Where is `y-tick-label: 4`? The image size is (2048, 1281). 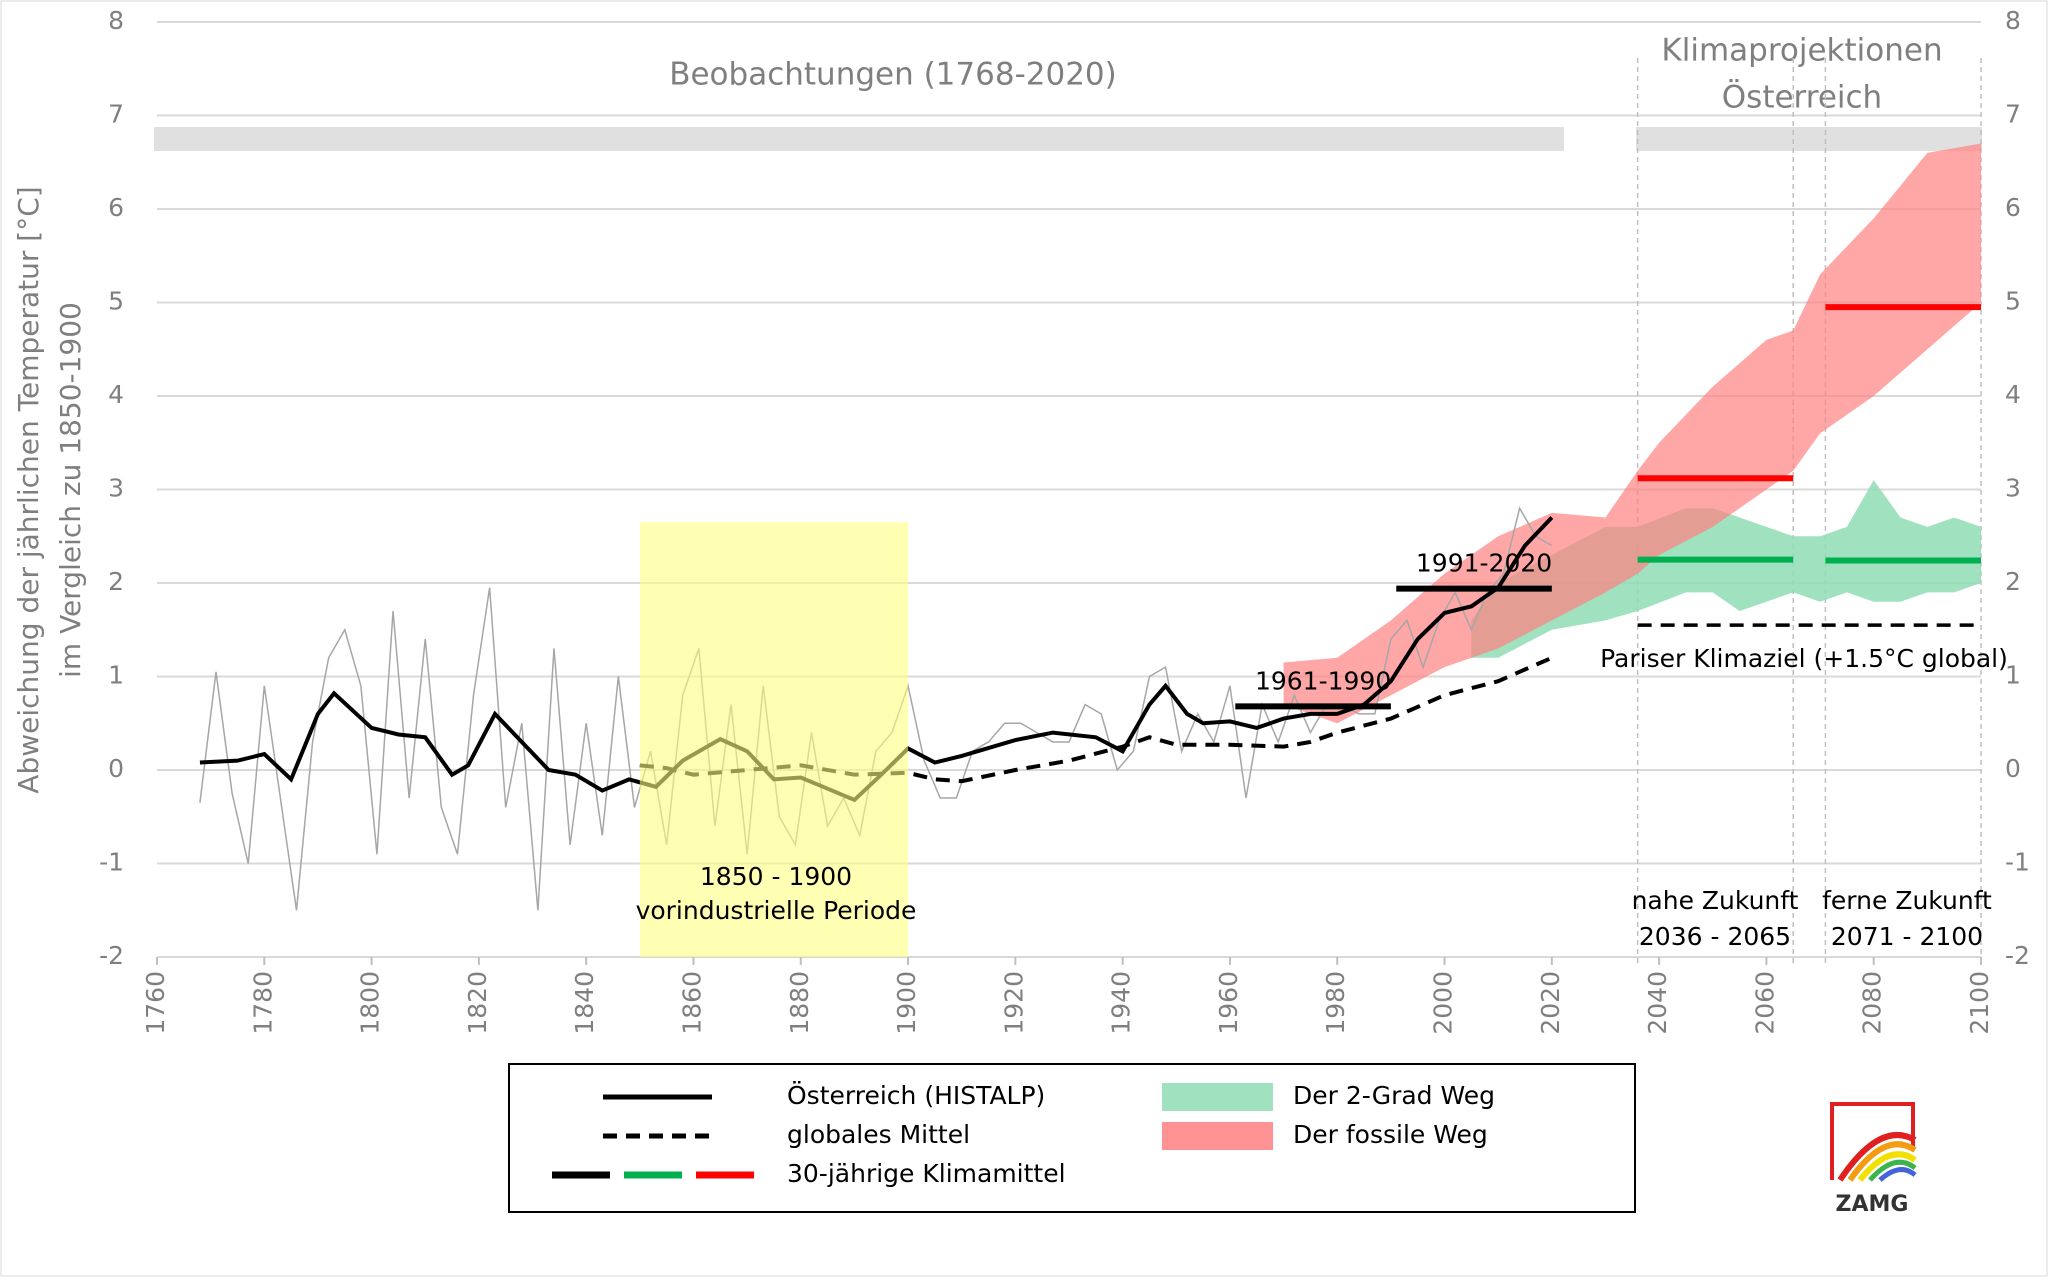 y-tick-label: 4 is located at coordinates (116, 394).